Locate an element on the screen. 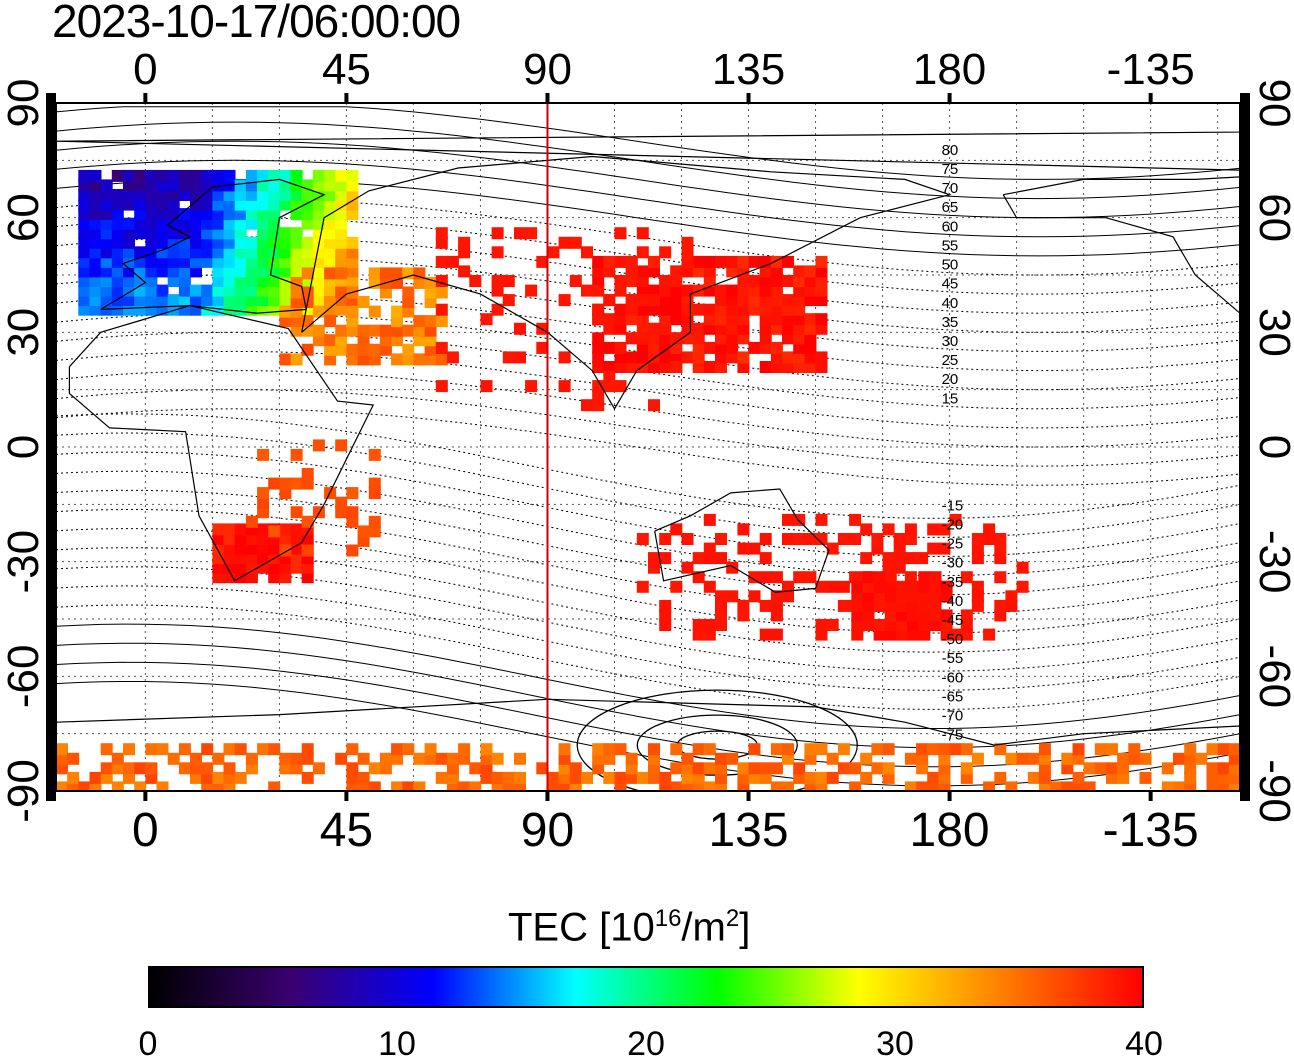 The width and height of the screenshot is (1294, 1064). contour-label: 30 is located at coordinates (950, 341).